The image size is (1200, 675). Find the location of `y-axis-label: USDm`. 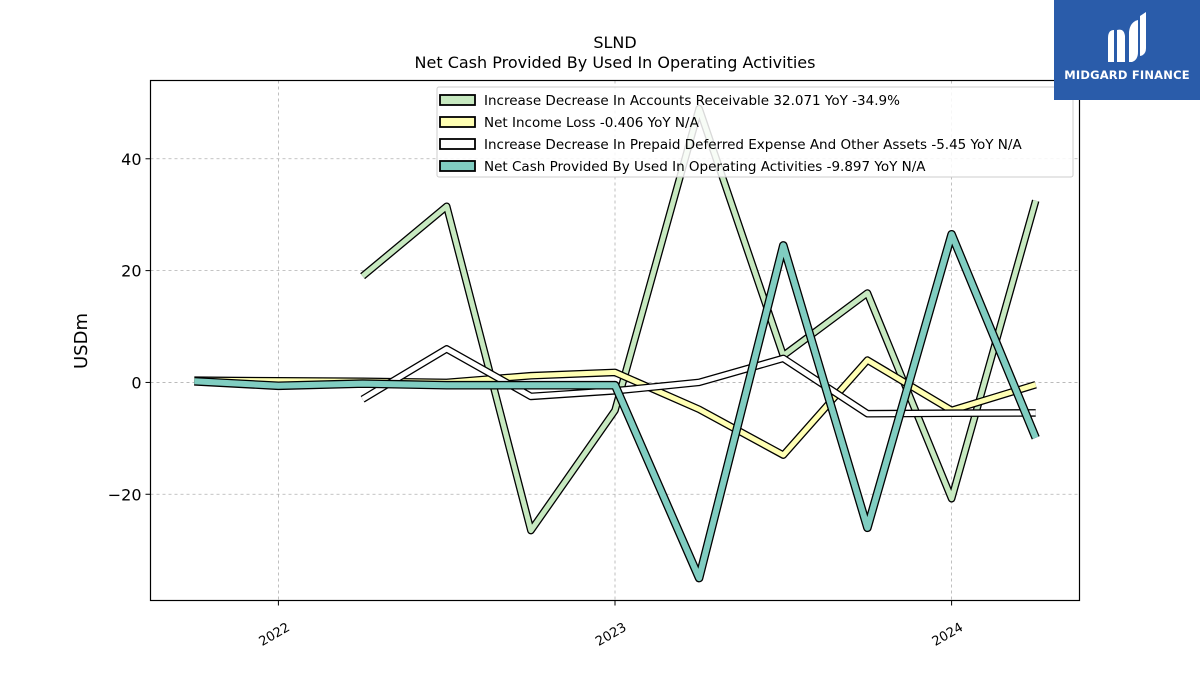

y-axis-label: USDm is located at coordinates (81, 341).